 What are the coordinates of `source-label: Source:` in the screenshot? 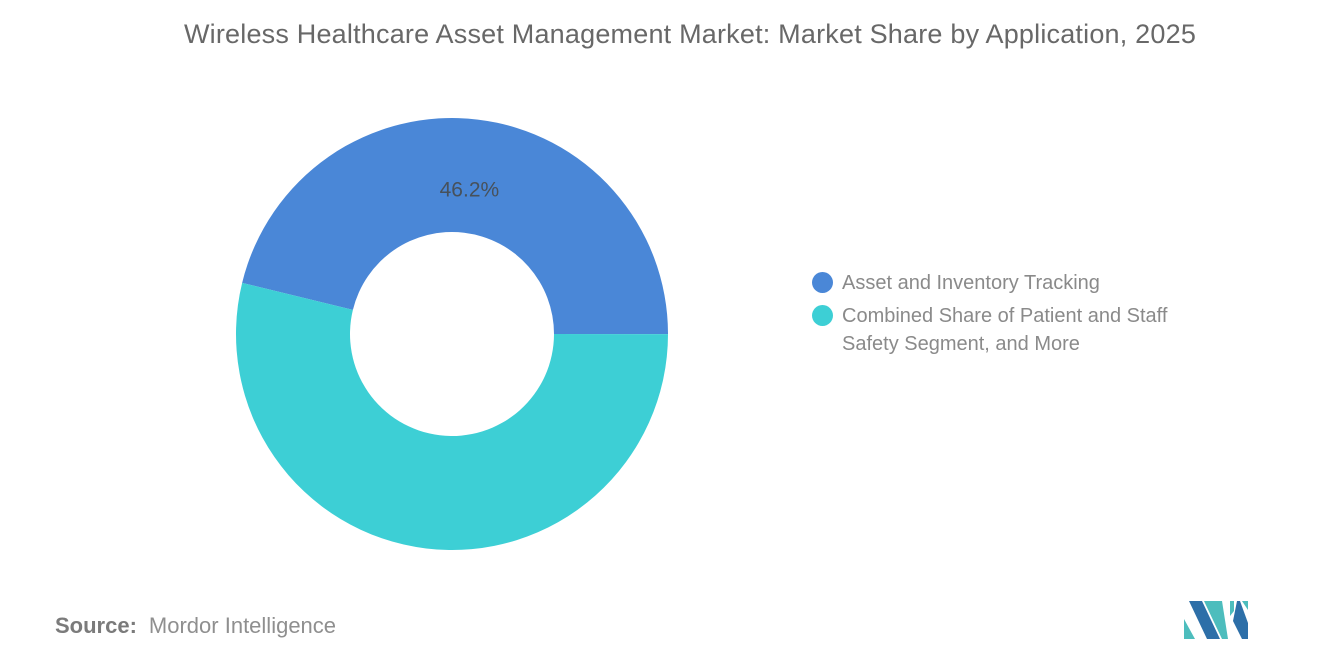 It's located at (96, 625).